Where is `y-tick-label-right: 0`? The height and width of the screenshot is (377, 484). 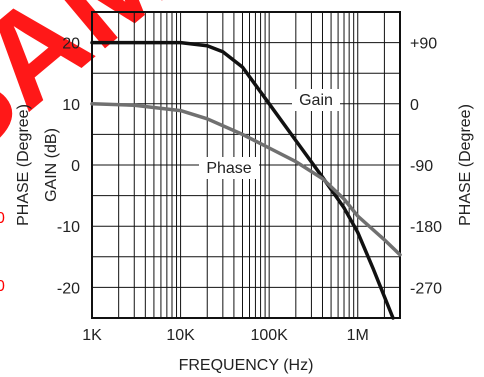
y-tick-label-right: 0 is located at coordinates (414, 105).